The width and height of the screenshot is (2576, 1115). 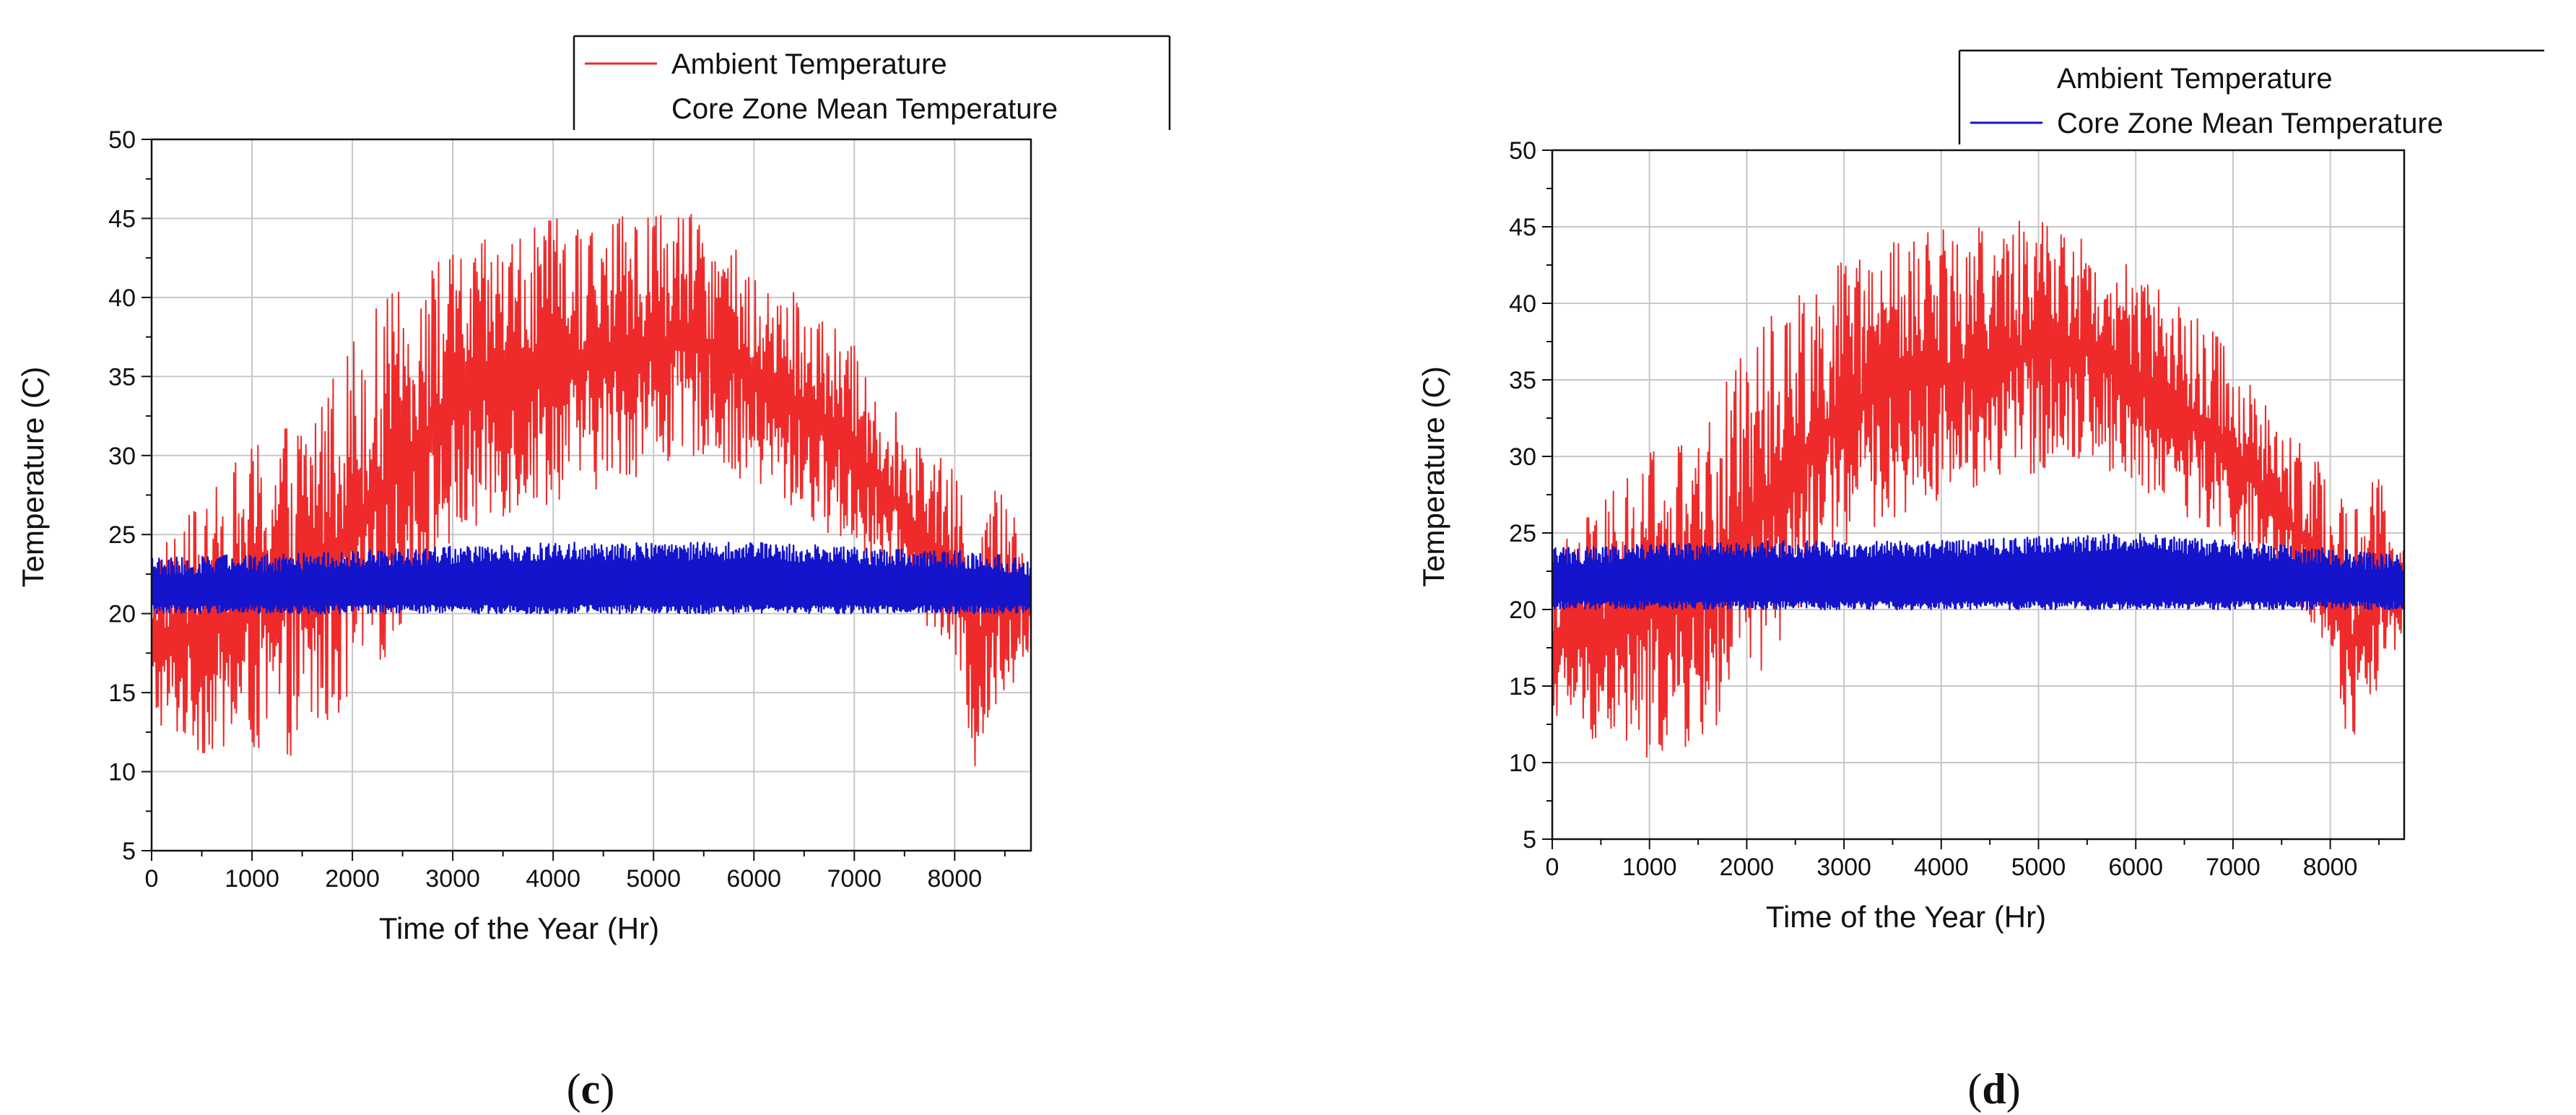 What do you see at coordinates (1993, 1089) in the screenshot?
I see `caption-d: (d)` at bounding box center [1993, 1089].